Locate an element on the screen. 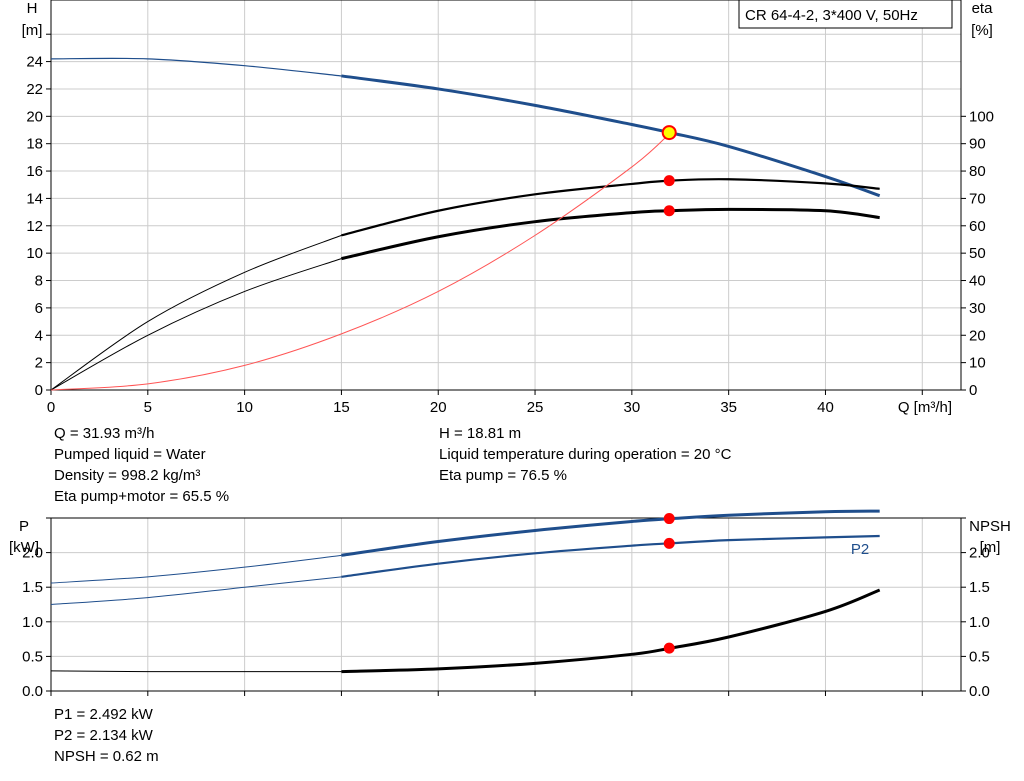 This screenshot has width=1024, height=781. y-tick-label: 12 is located at coordinates (34, 226).